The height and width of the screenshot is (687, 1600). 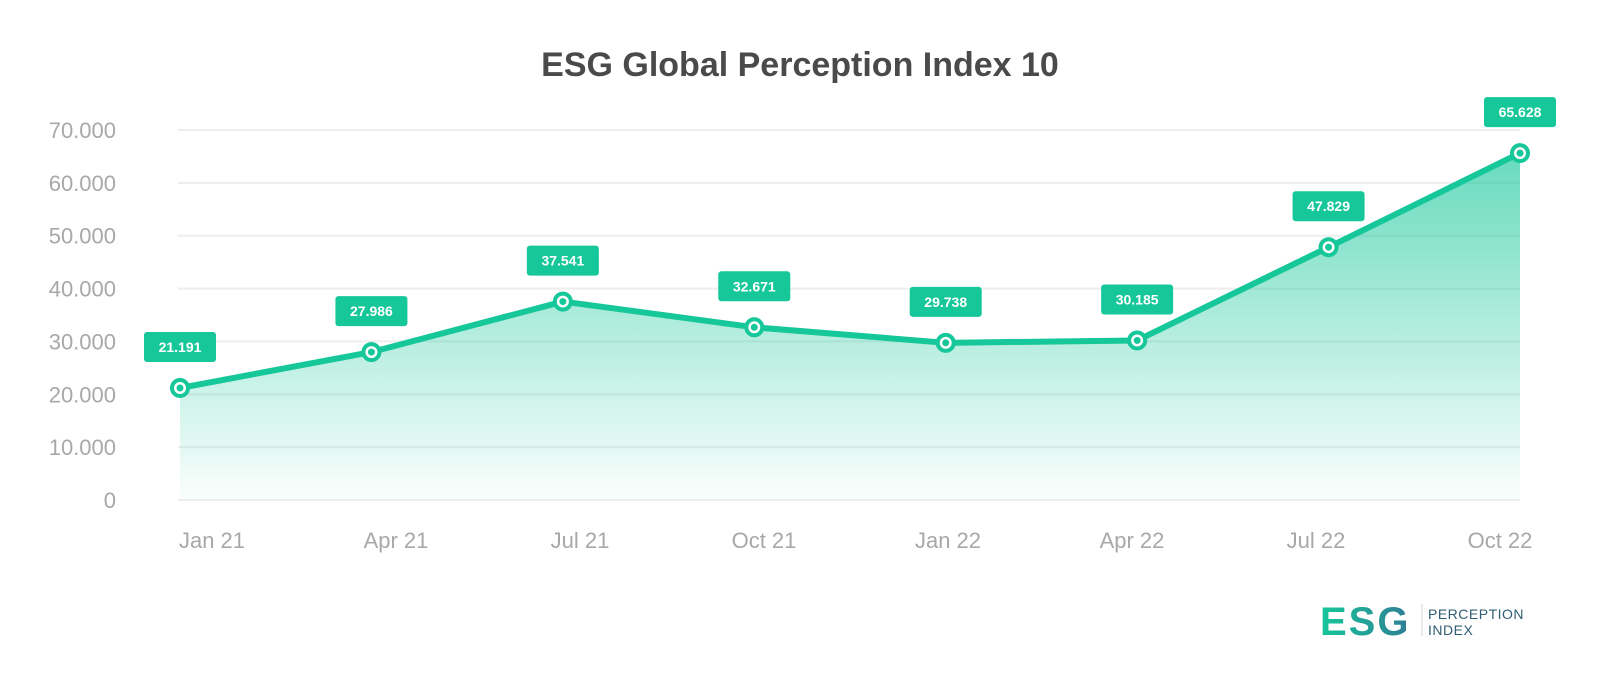 I want to click on data-label-text: 32.671, so click(x=754, y=286).